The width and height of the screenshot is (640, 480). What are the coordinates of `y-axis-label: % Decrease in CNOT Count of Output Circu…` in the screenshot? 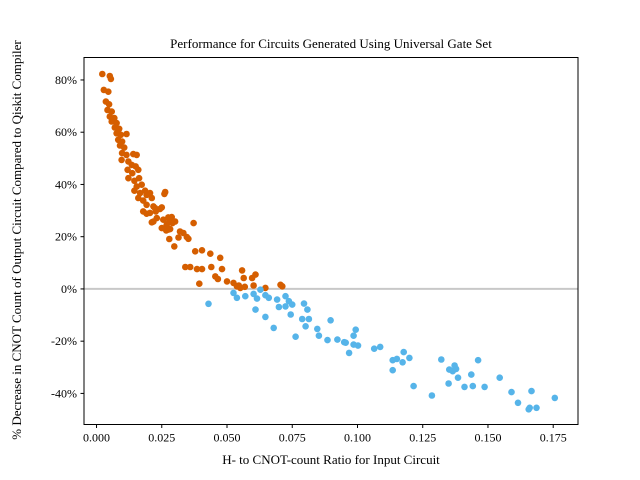 It's located at (16, 240).